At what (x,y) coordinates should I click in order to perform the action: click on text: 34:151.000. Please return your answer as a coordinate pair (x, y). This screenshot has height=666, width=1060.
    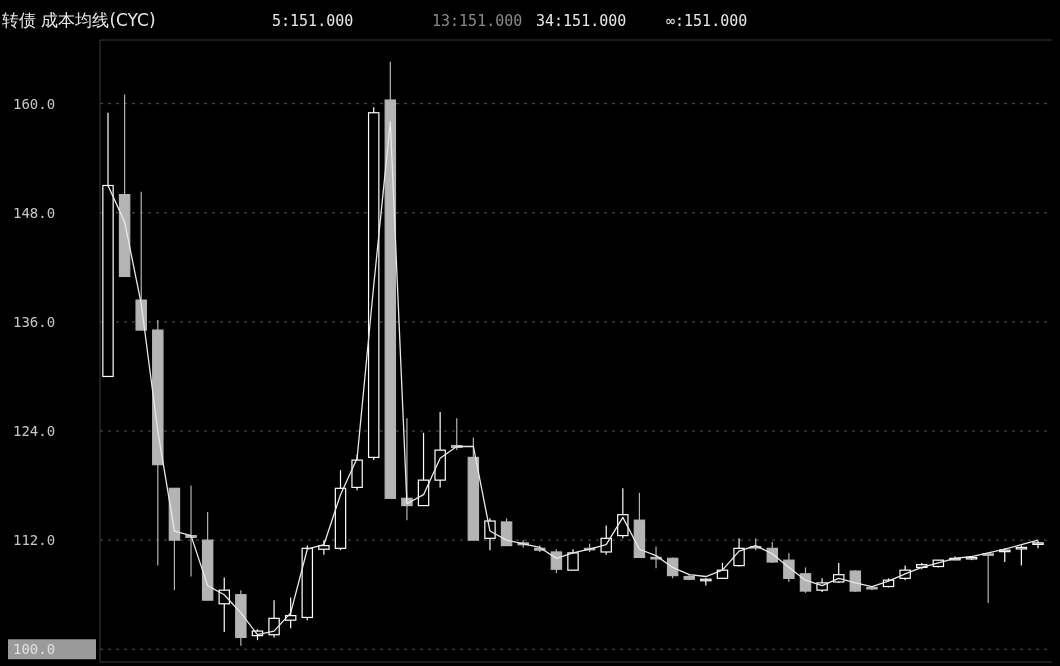
    Looking at the image, I should click on (581, 21).